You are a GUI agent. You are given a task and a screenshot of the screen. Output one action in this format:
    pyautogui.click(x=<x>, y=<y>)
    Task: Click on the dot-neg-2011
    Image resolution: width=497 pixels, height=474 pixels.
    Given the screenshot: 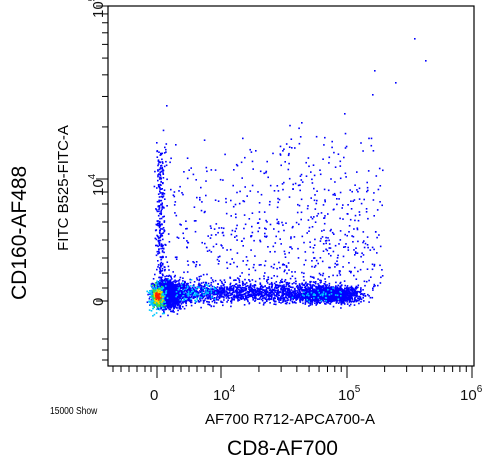 What is the action you would take?
    pyautogui.click(x=188, y=289)
    